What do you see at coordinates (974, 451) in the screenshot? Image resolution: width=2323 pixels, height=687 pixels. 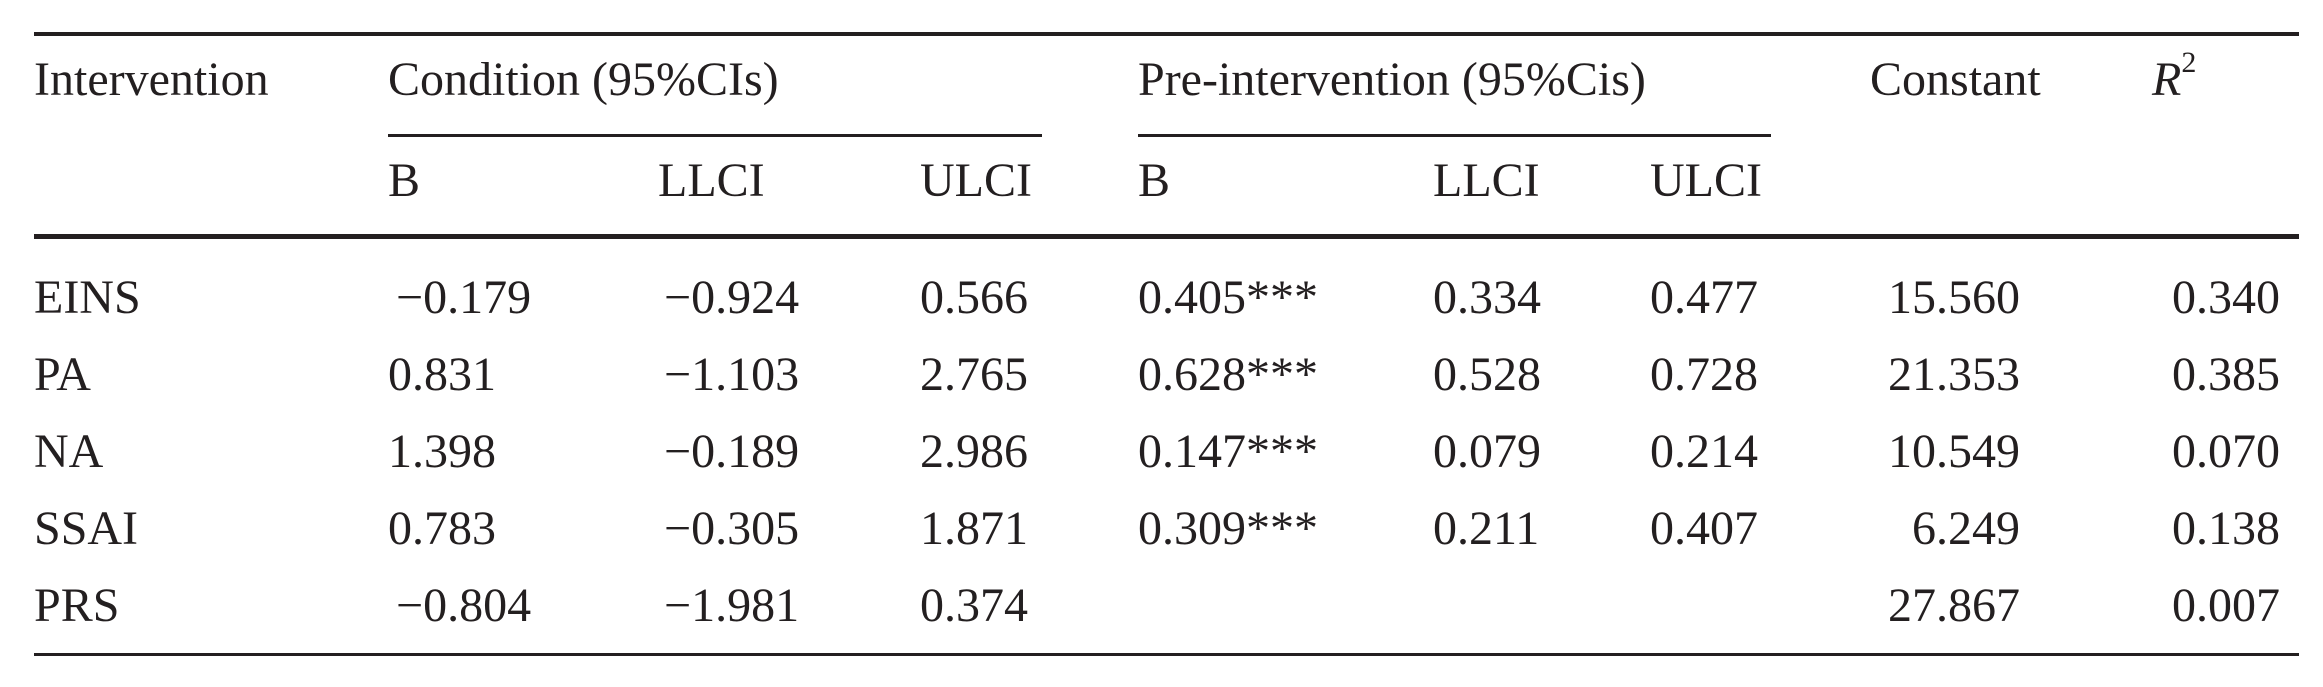 I see `cell-condition-ulci: 2.986` at bounding box center [974, 451].